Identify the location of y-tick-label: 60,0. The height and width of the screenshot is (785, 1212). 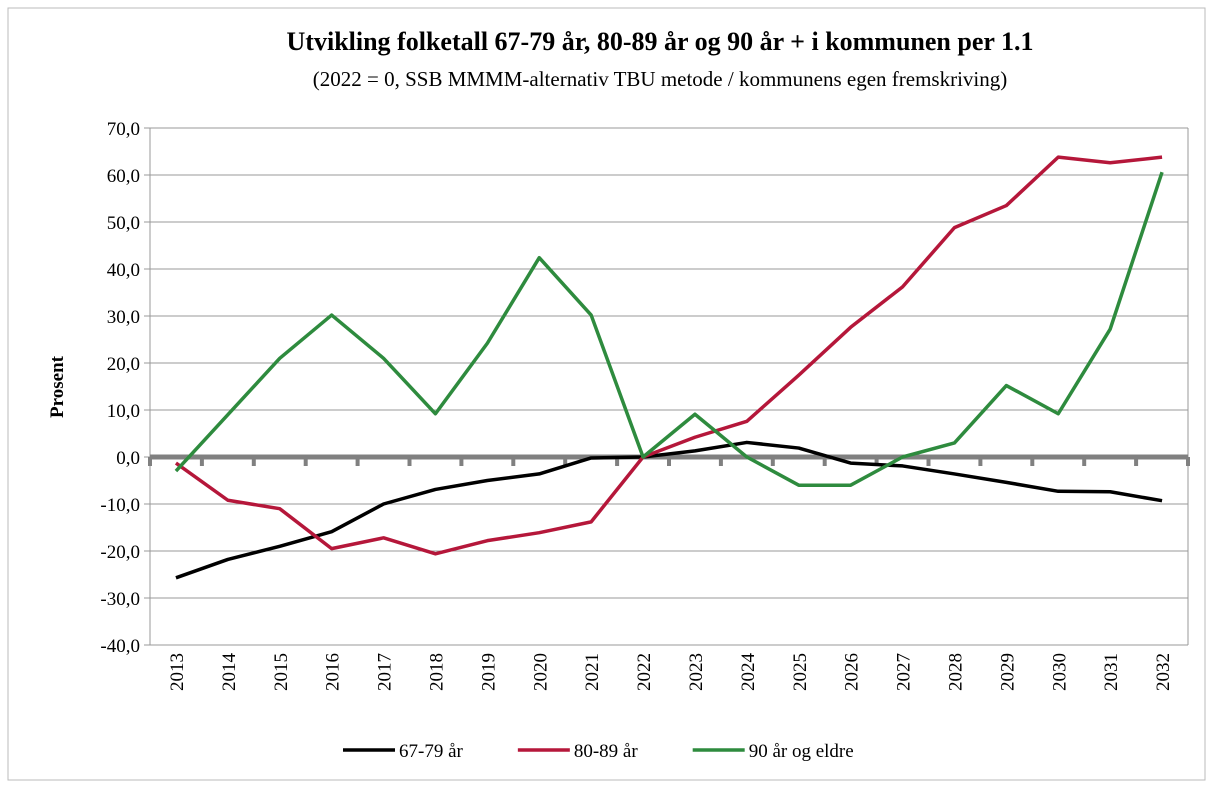
(123, 176).